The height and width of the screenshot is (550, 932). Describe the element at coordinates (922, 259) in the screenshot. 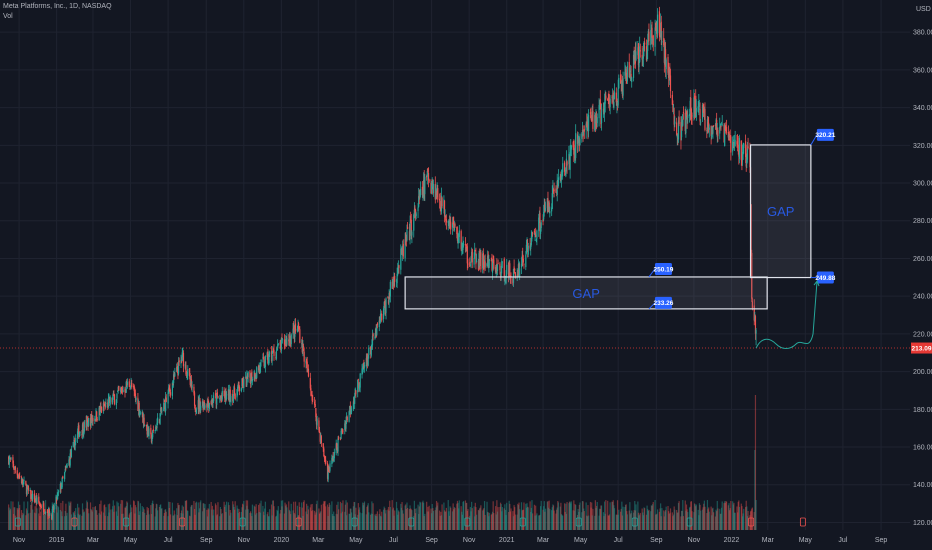

I see `y-tick-label: 260.00` at that location.